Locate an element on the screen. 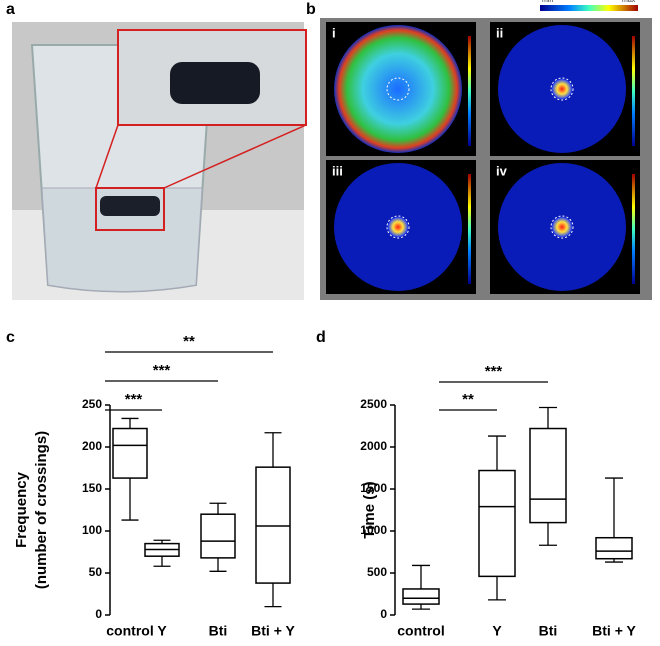  y-tick-label: 50 is located at coordinates (96, 572).